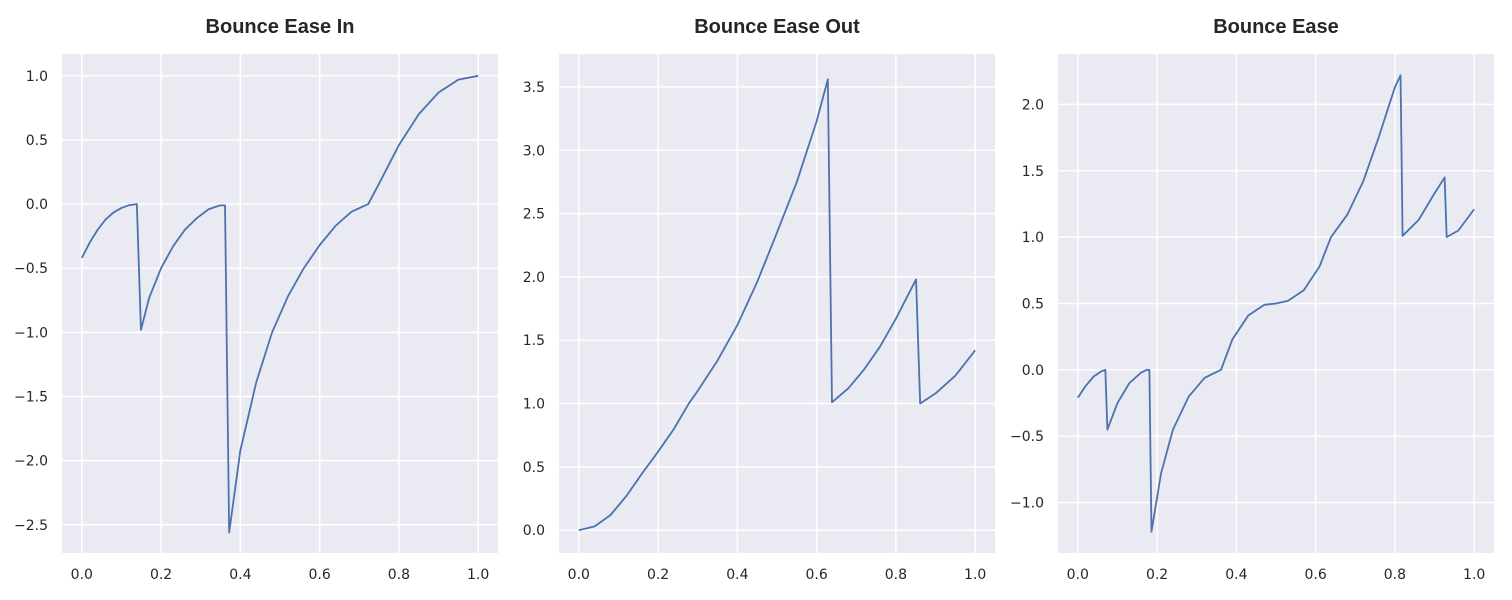  I want to click on y-tick-label: 3.0, so click(534, 151).